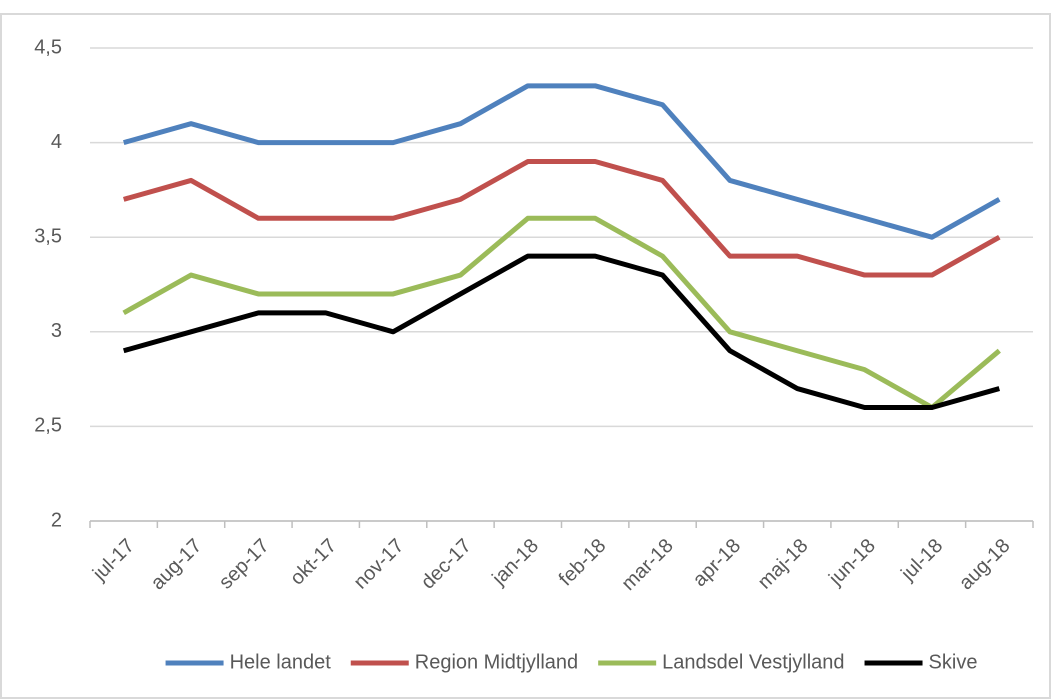 Image resolution: width=1052 pixels, height=700 pixels. I want to click on y-tick-label: 4,5, so click(48, 47).